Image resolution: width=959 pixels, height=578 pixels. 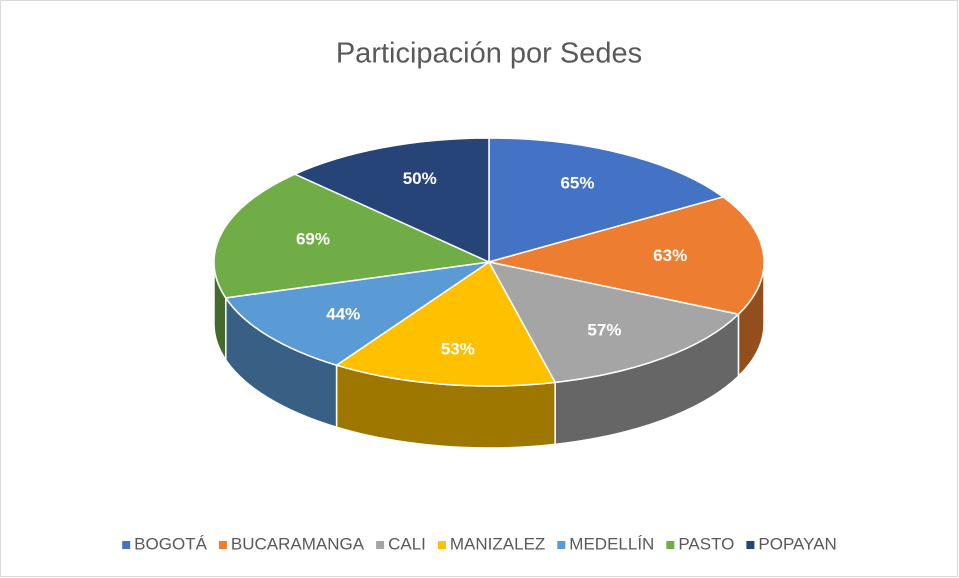 I want to click on legend-label: BOGOTÁ, so click(x=170, y=543).